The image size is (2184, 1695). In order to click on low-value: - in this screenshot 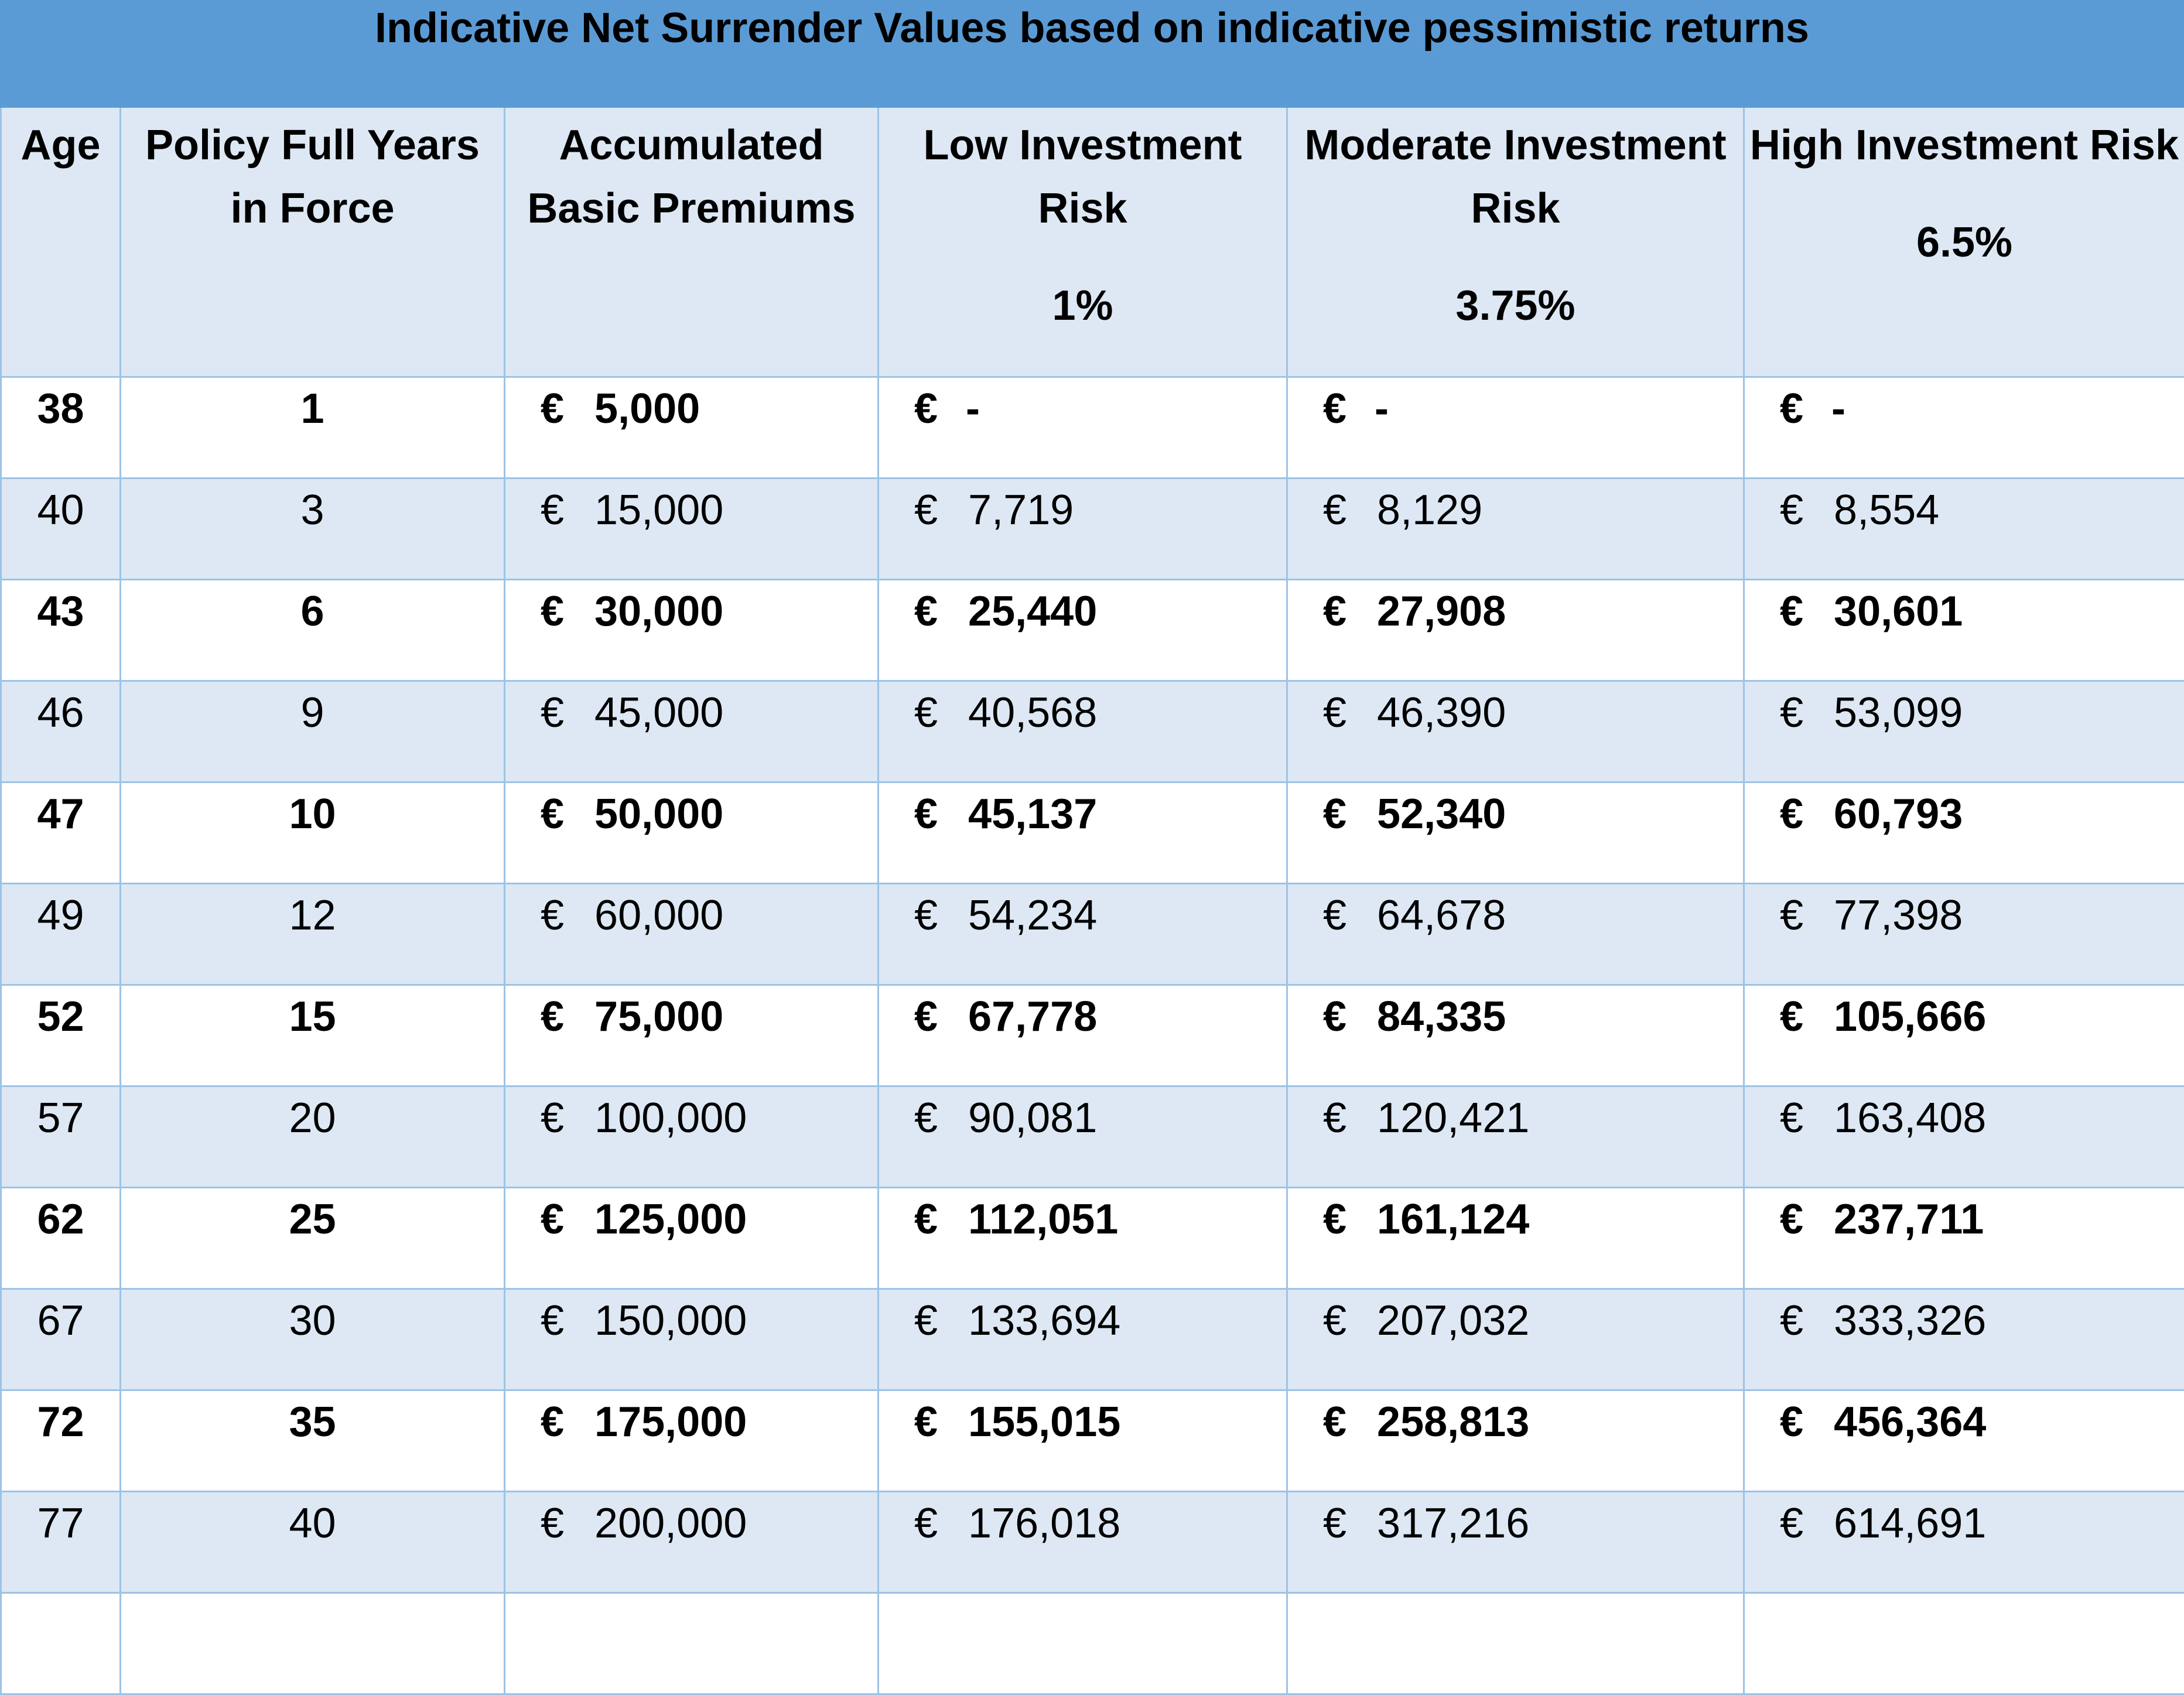, I will do `click(973, 409)`.